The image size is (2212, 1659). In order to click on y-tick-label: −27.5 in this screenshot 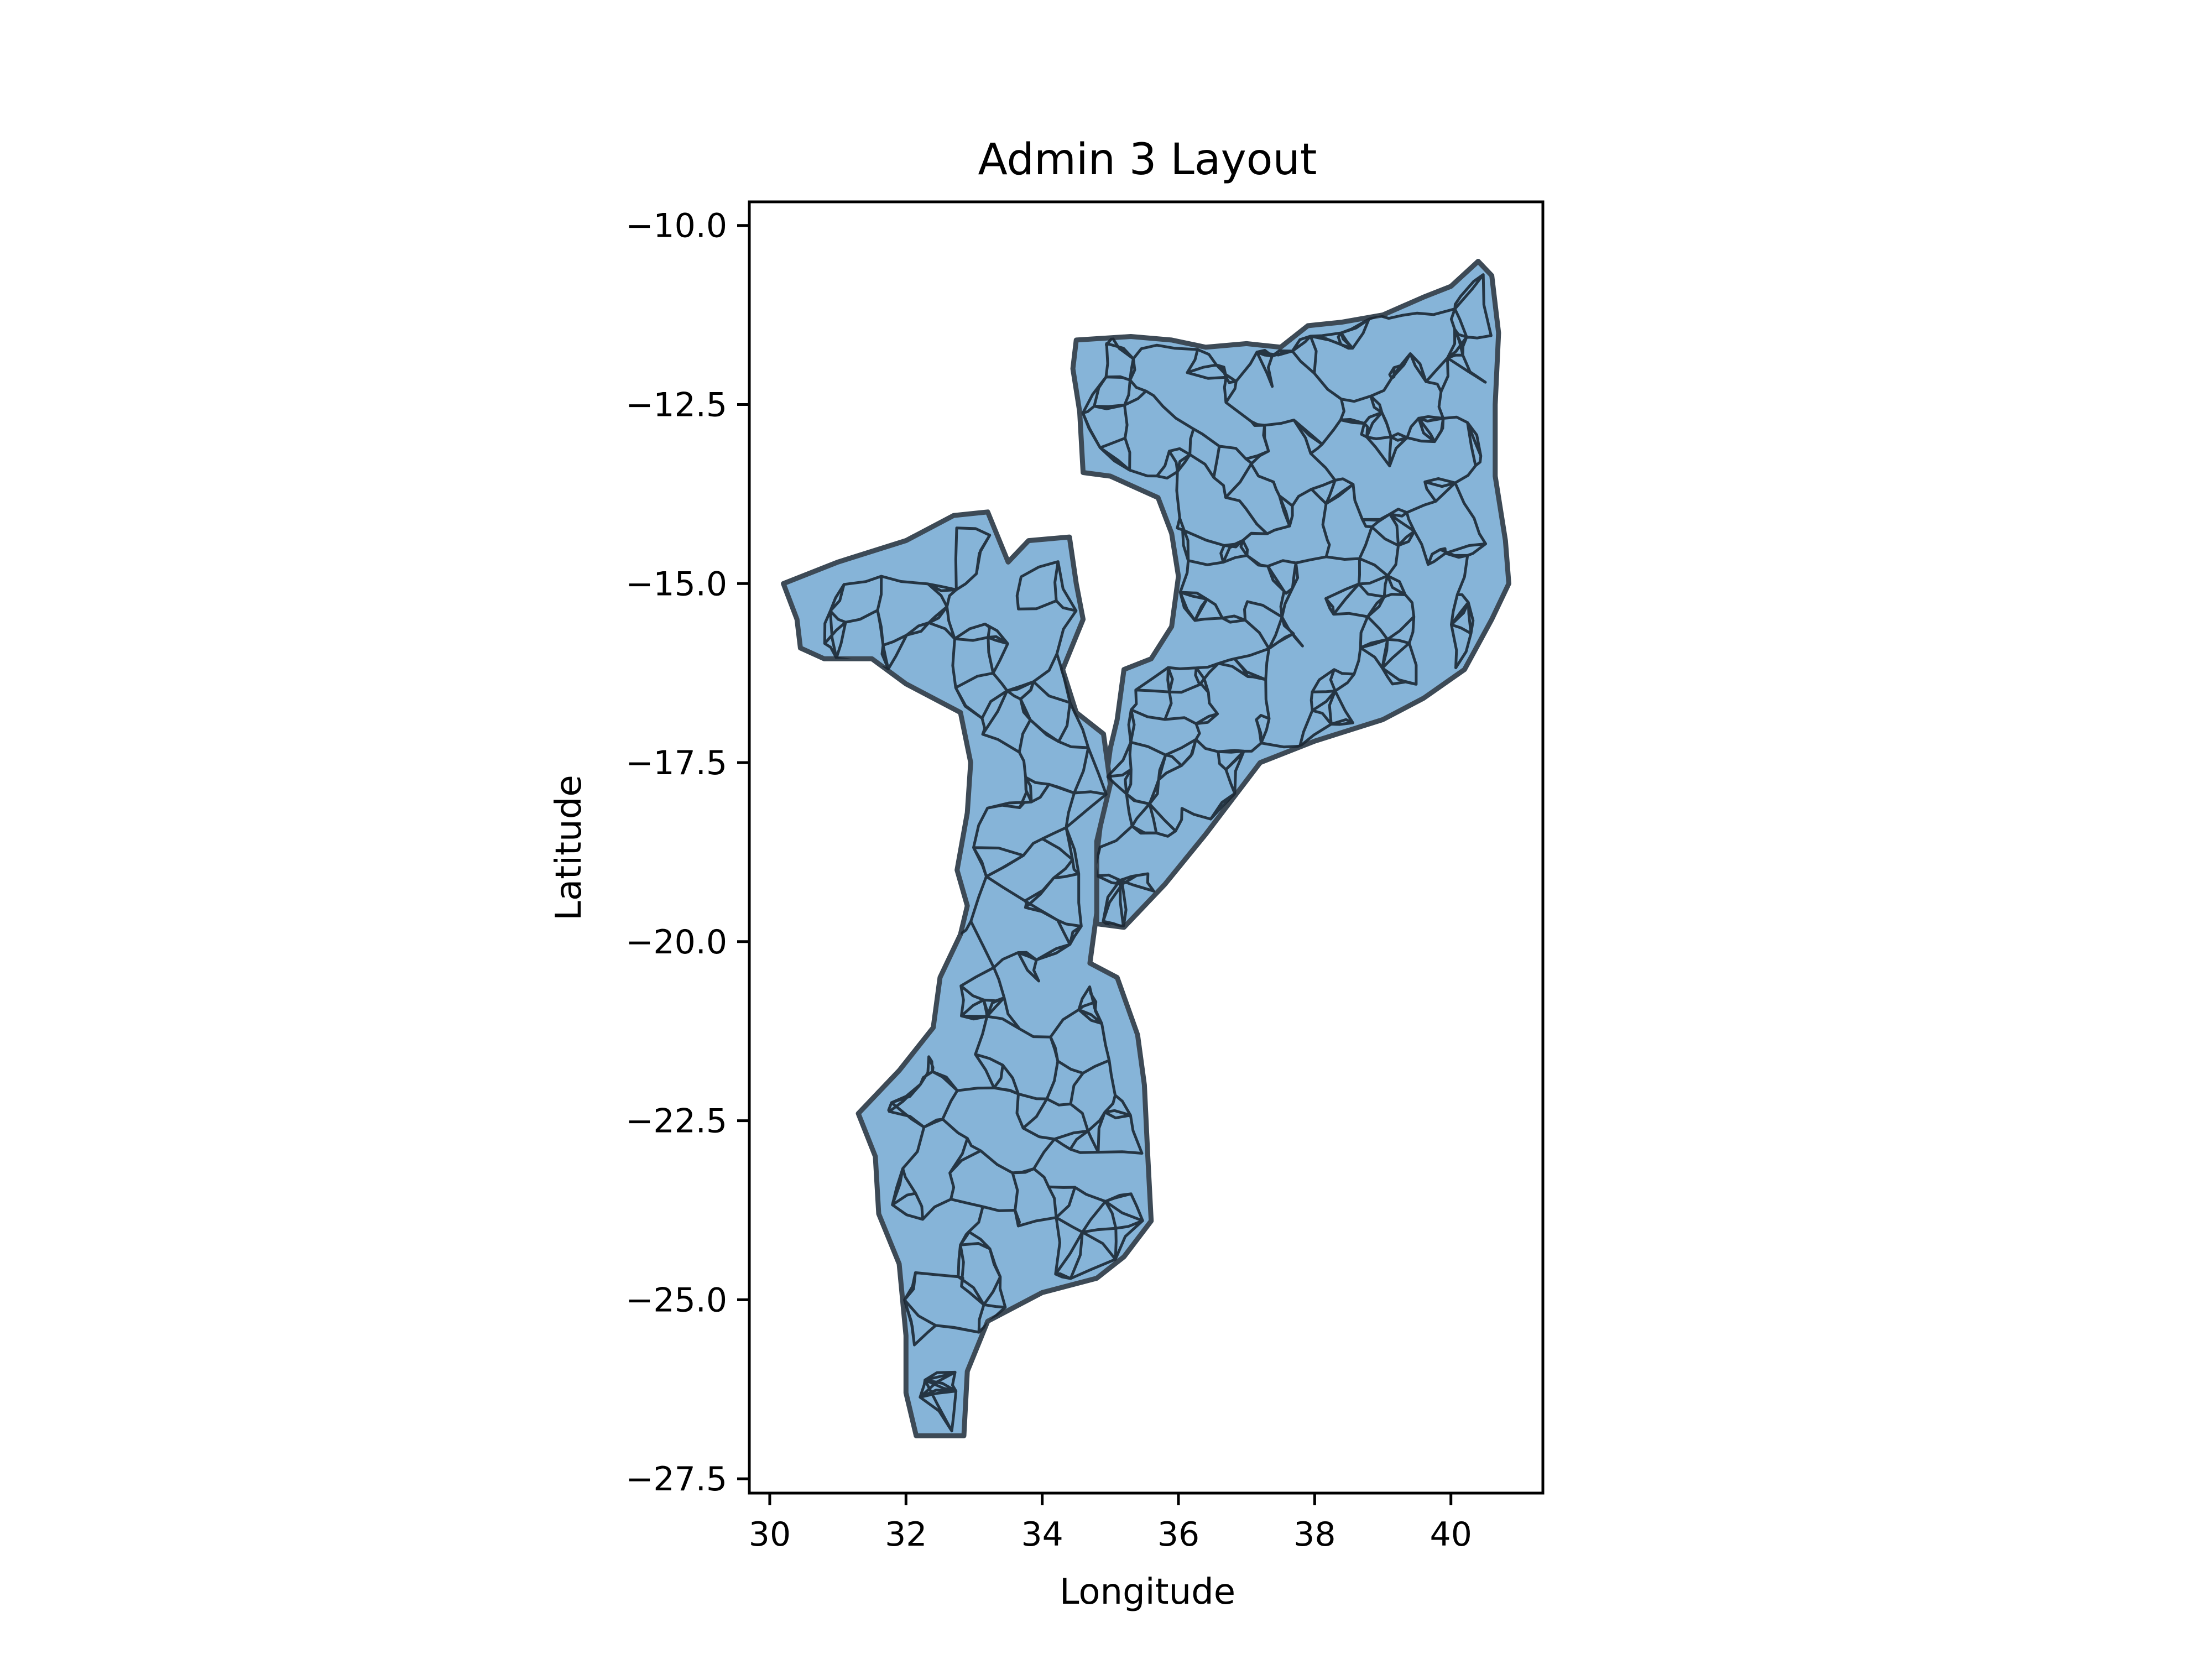, I will do `click(676, 1480)`.